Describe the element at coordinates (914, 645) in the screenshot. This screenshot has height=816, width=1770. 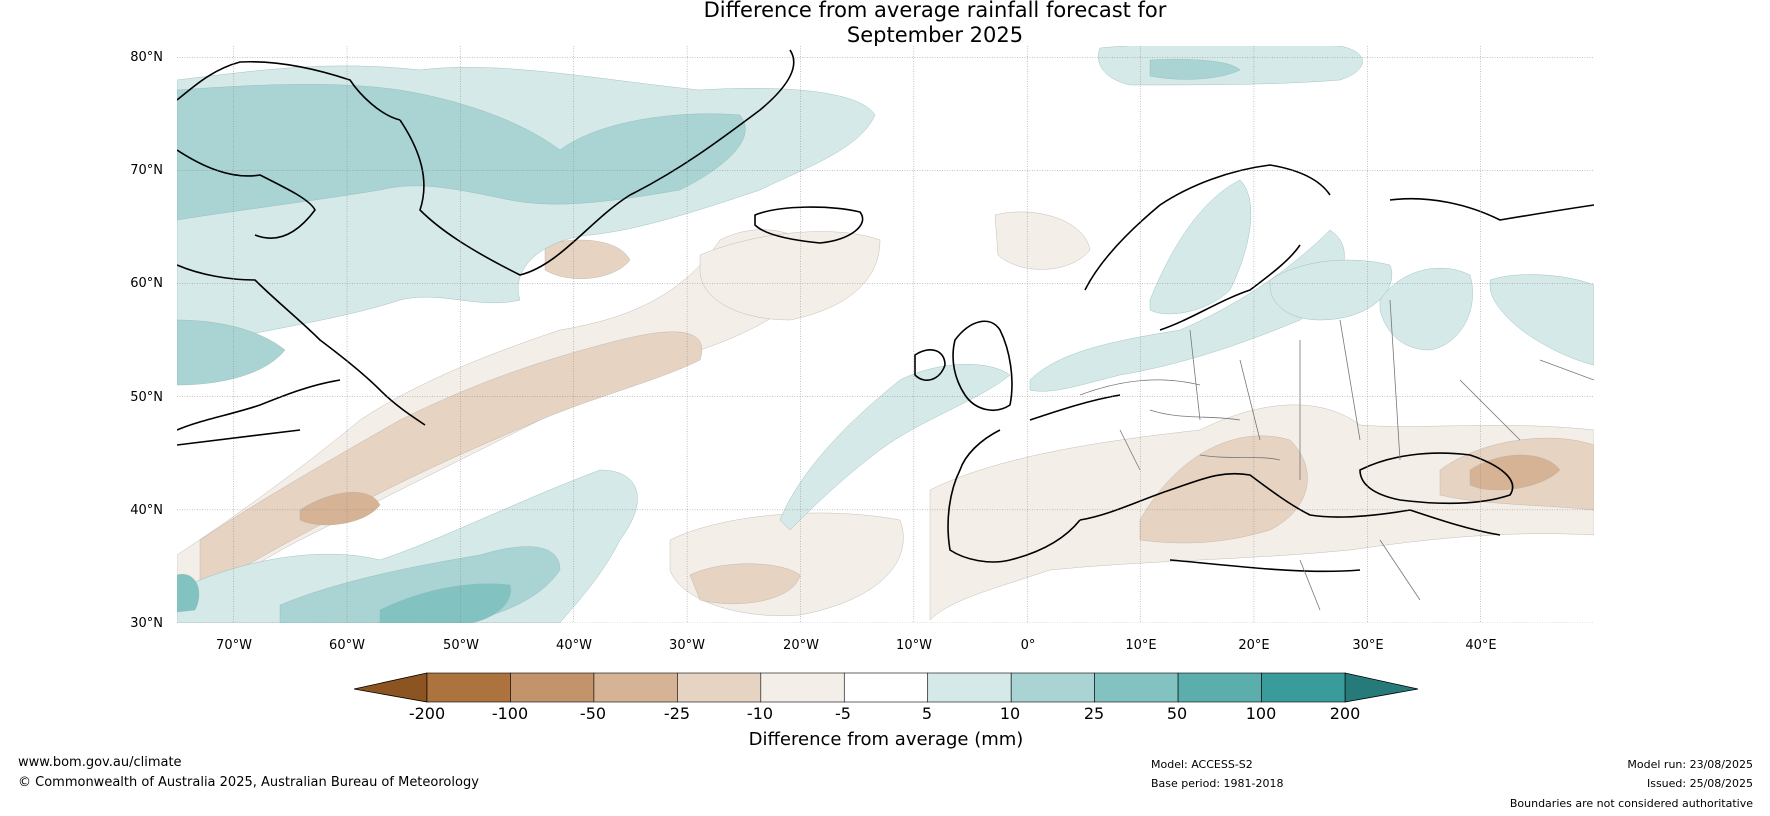
I see `lon-label-10w: 10°W` at that location.